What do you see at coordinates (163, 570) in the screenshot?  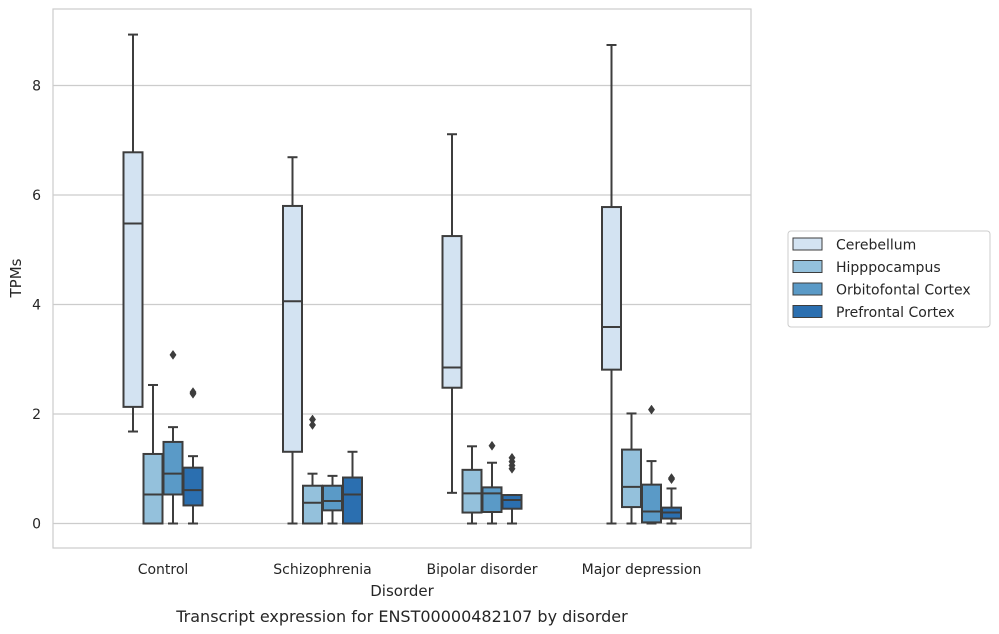 I see `x-tick-label: Control` at bounding box center [163, 570].